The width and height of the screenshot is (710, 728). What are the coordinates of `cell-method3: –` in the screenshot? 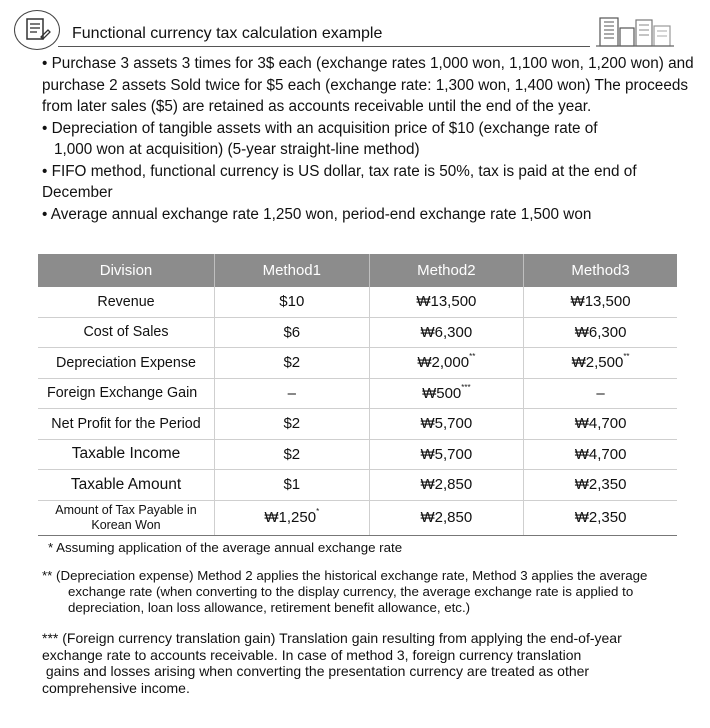 It's located at (600, 393).